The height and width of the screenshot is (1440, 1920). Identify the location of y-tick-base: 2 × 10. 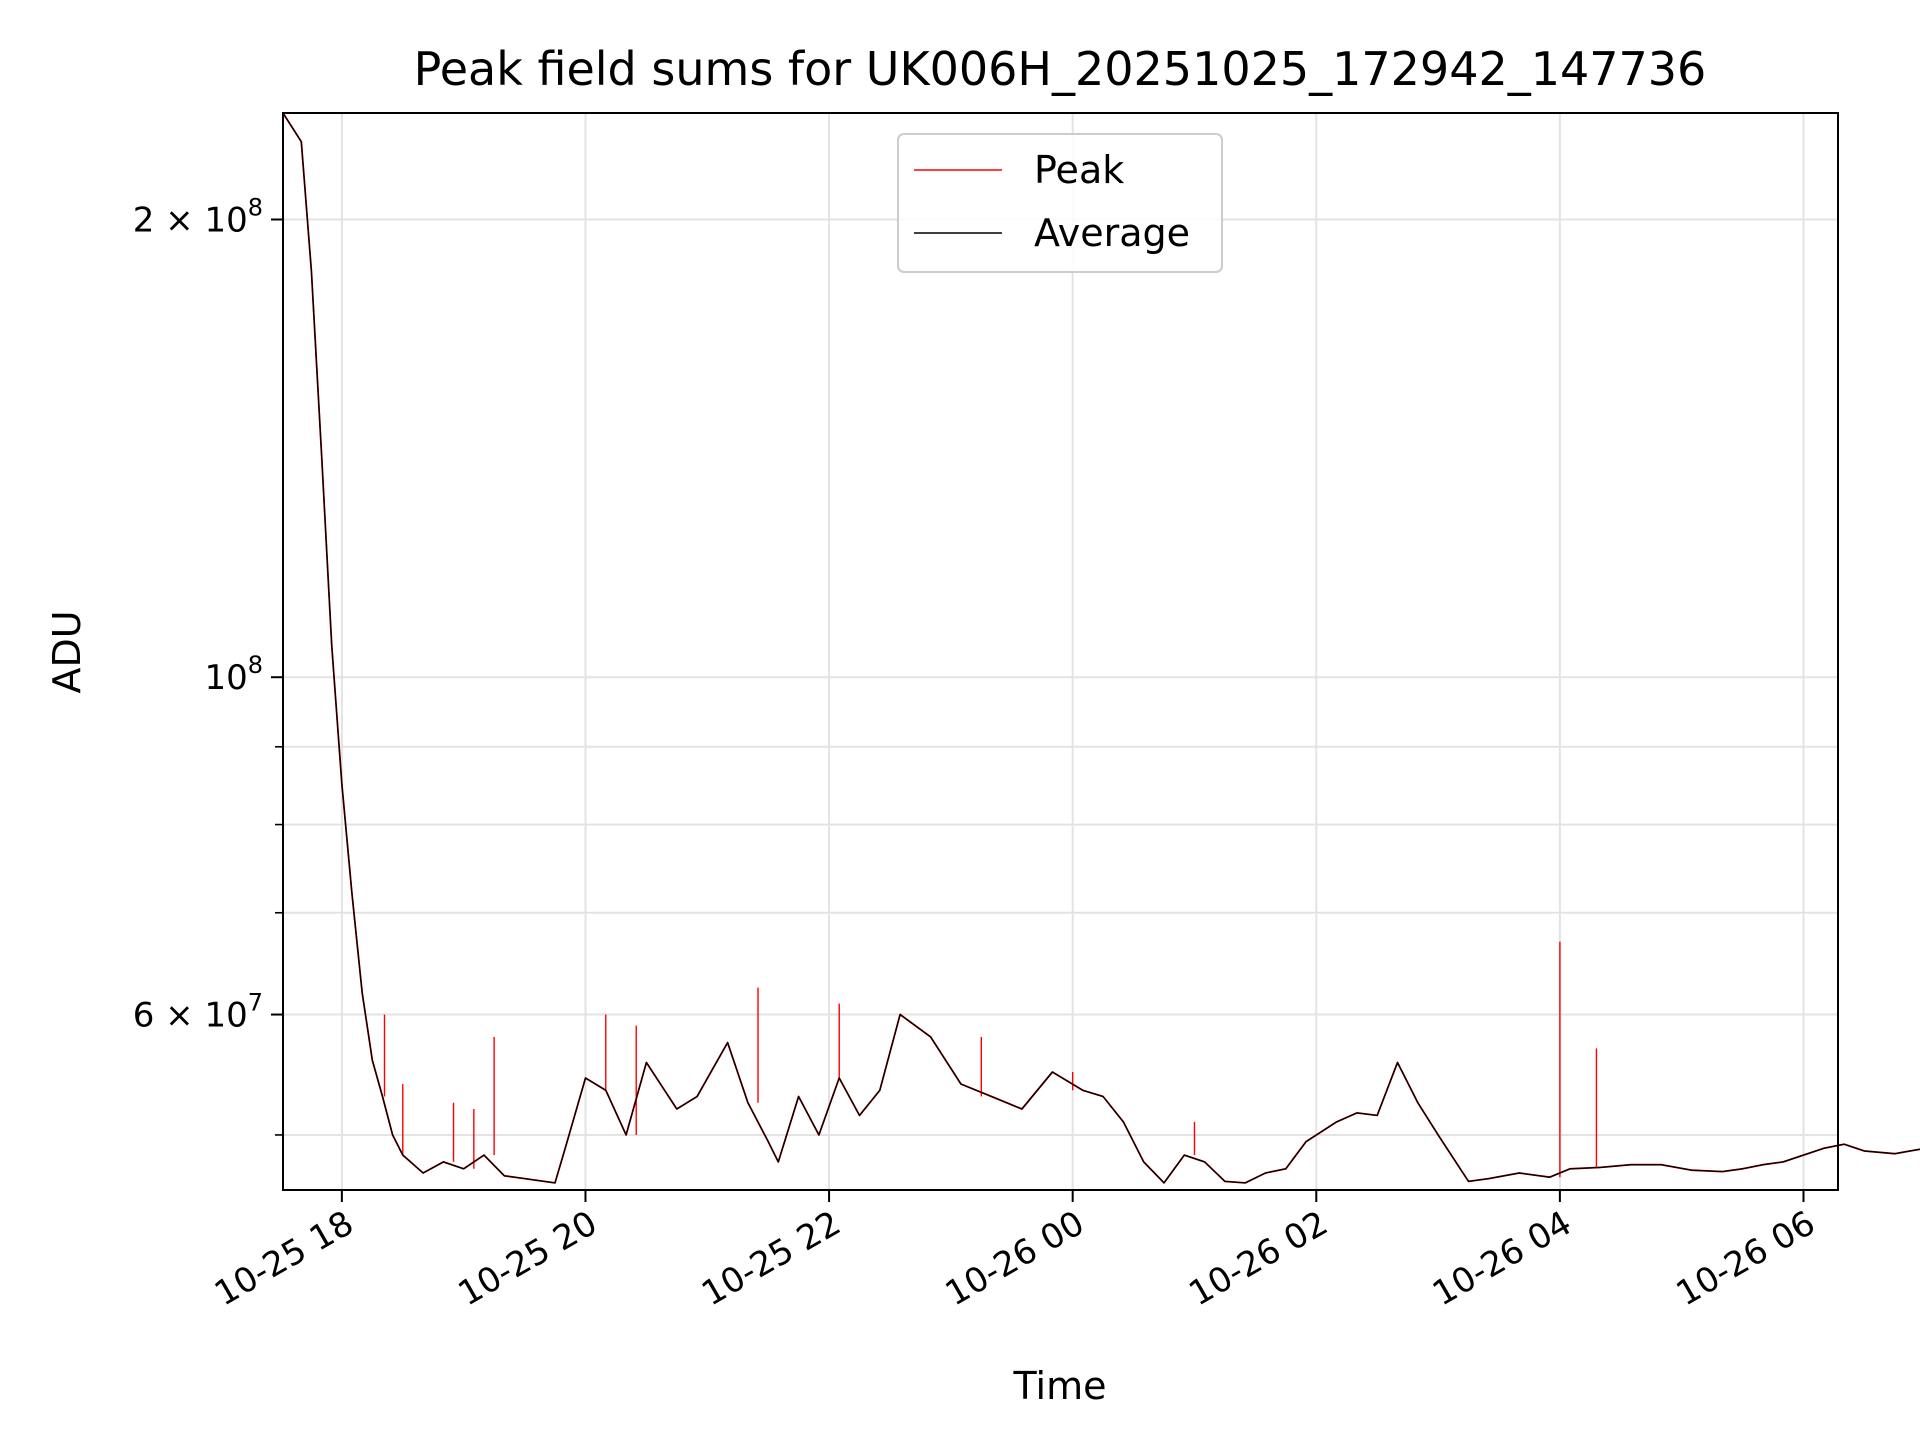
(190, 220).